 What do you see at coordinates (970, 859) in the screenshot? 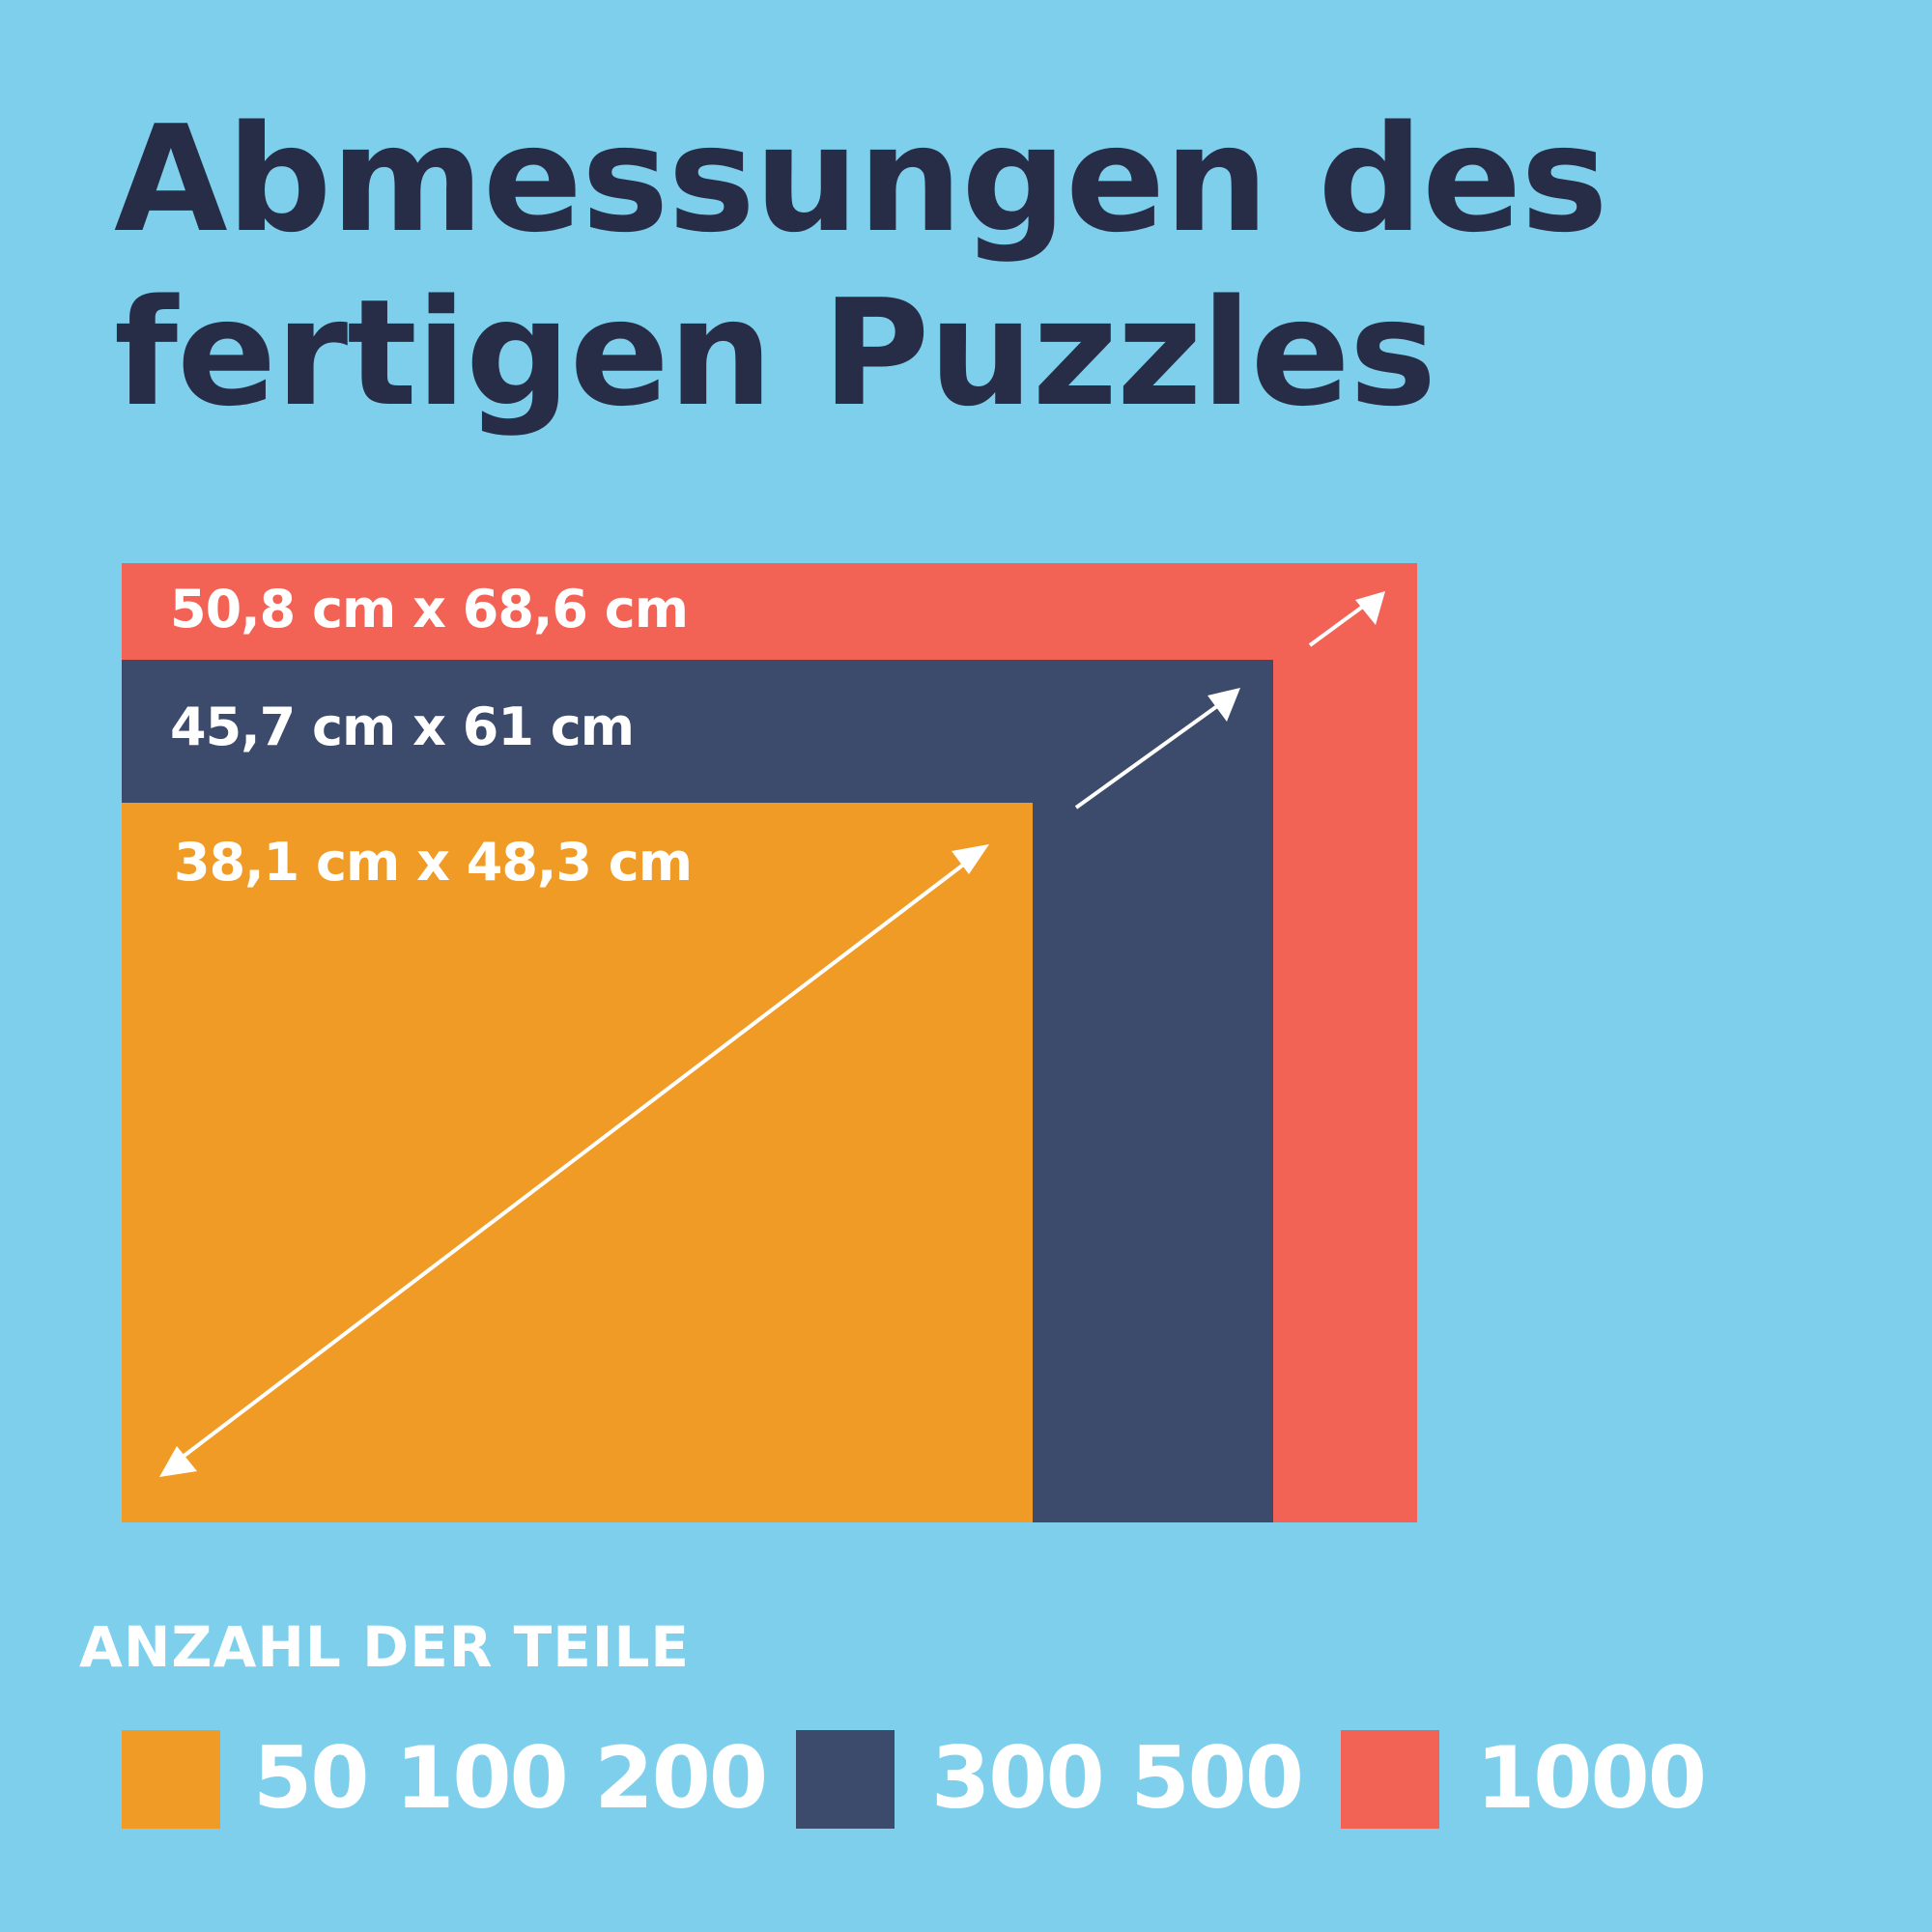
I see `arrowhead-small-end` at bounding box center [970, 859].